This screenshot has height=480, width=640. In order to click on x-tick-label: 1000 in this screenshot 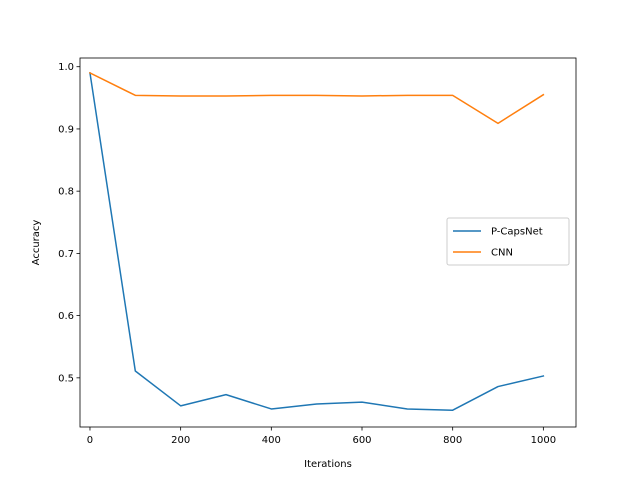, I will do `click(543, 440)`.